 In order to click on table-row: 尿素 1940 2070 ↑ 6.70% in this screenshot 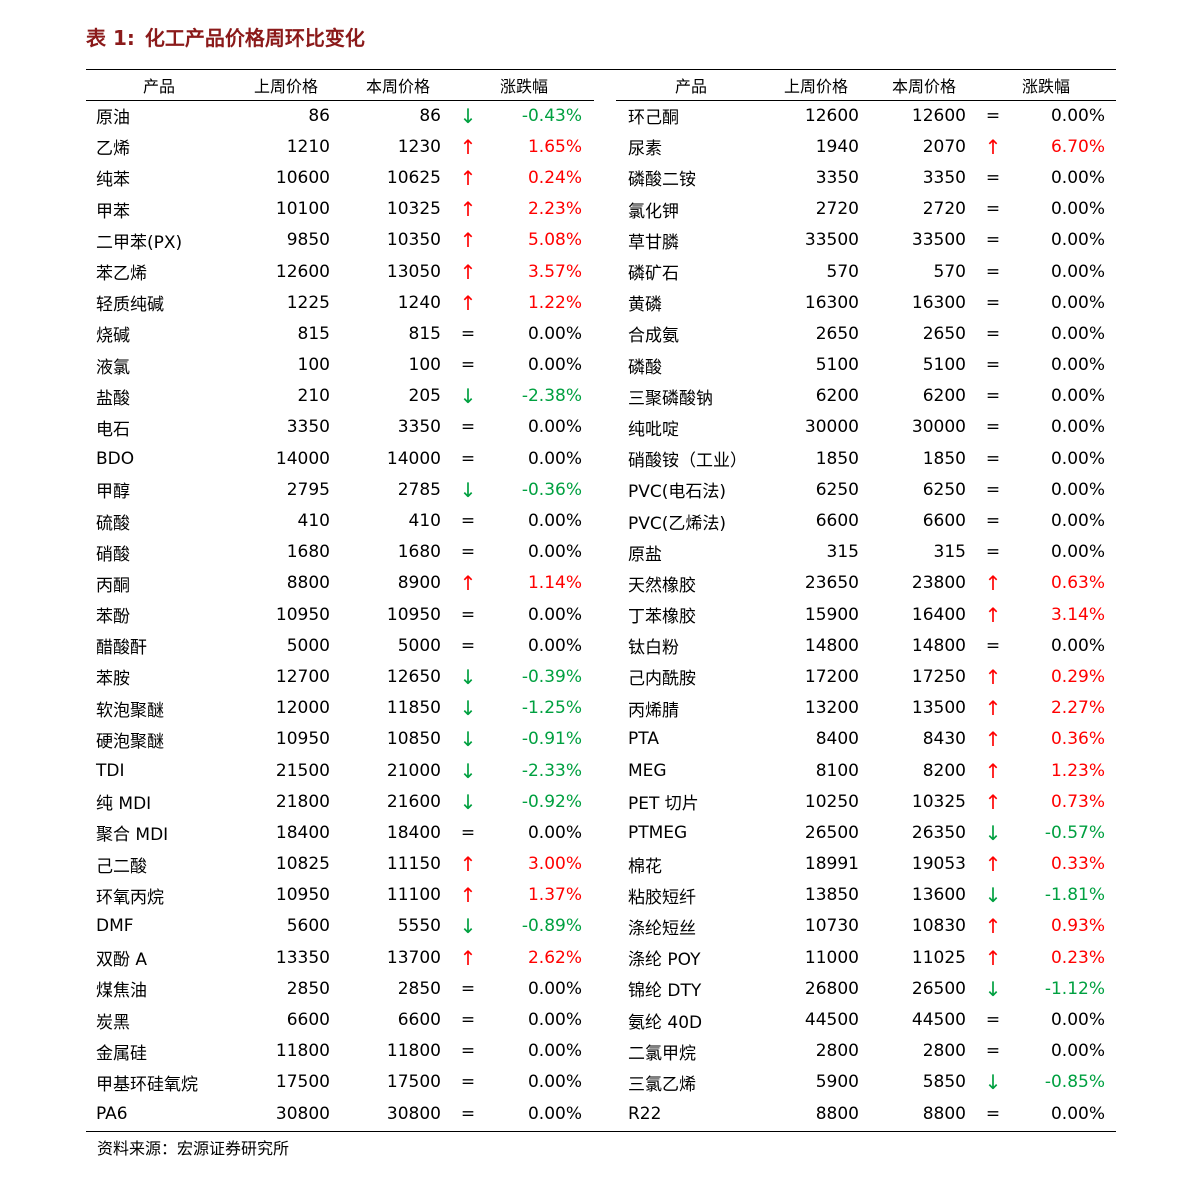, I will do `click(866, 146)`.